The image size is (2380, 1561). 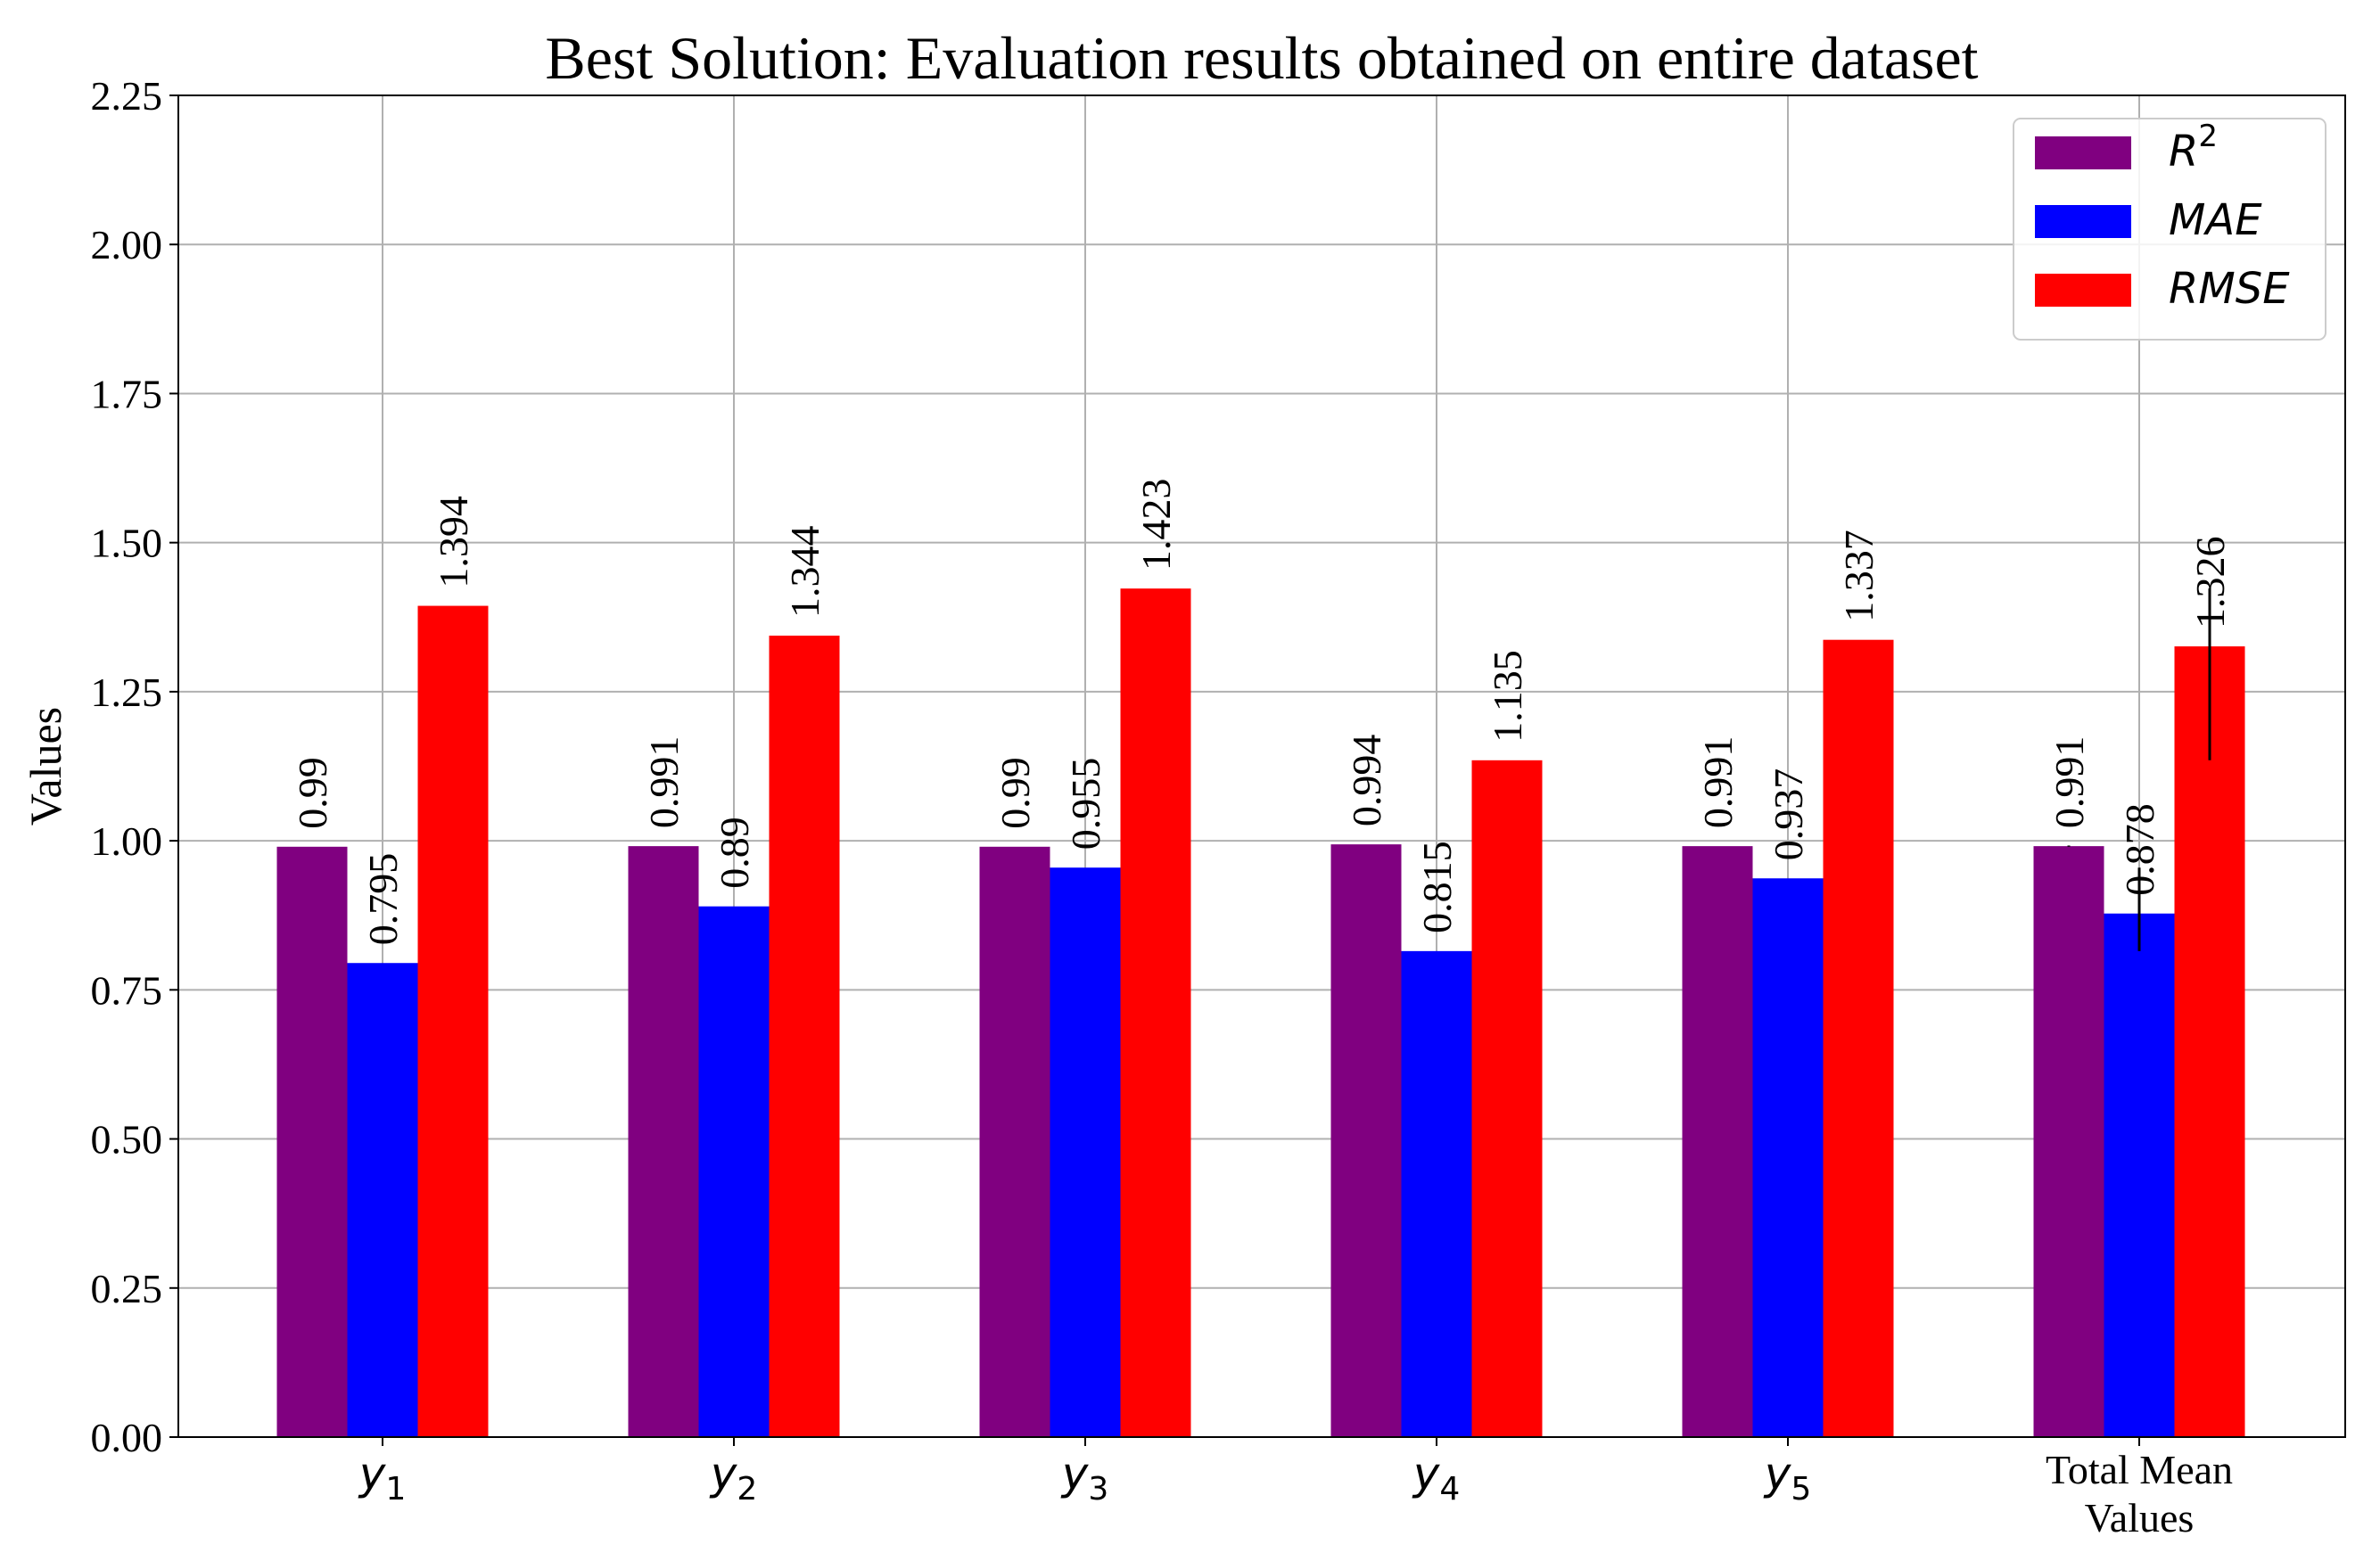 I want to click on bar-value-label: 0.878, so click(x=2140, y=849).